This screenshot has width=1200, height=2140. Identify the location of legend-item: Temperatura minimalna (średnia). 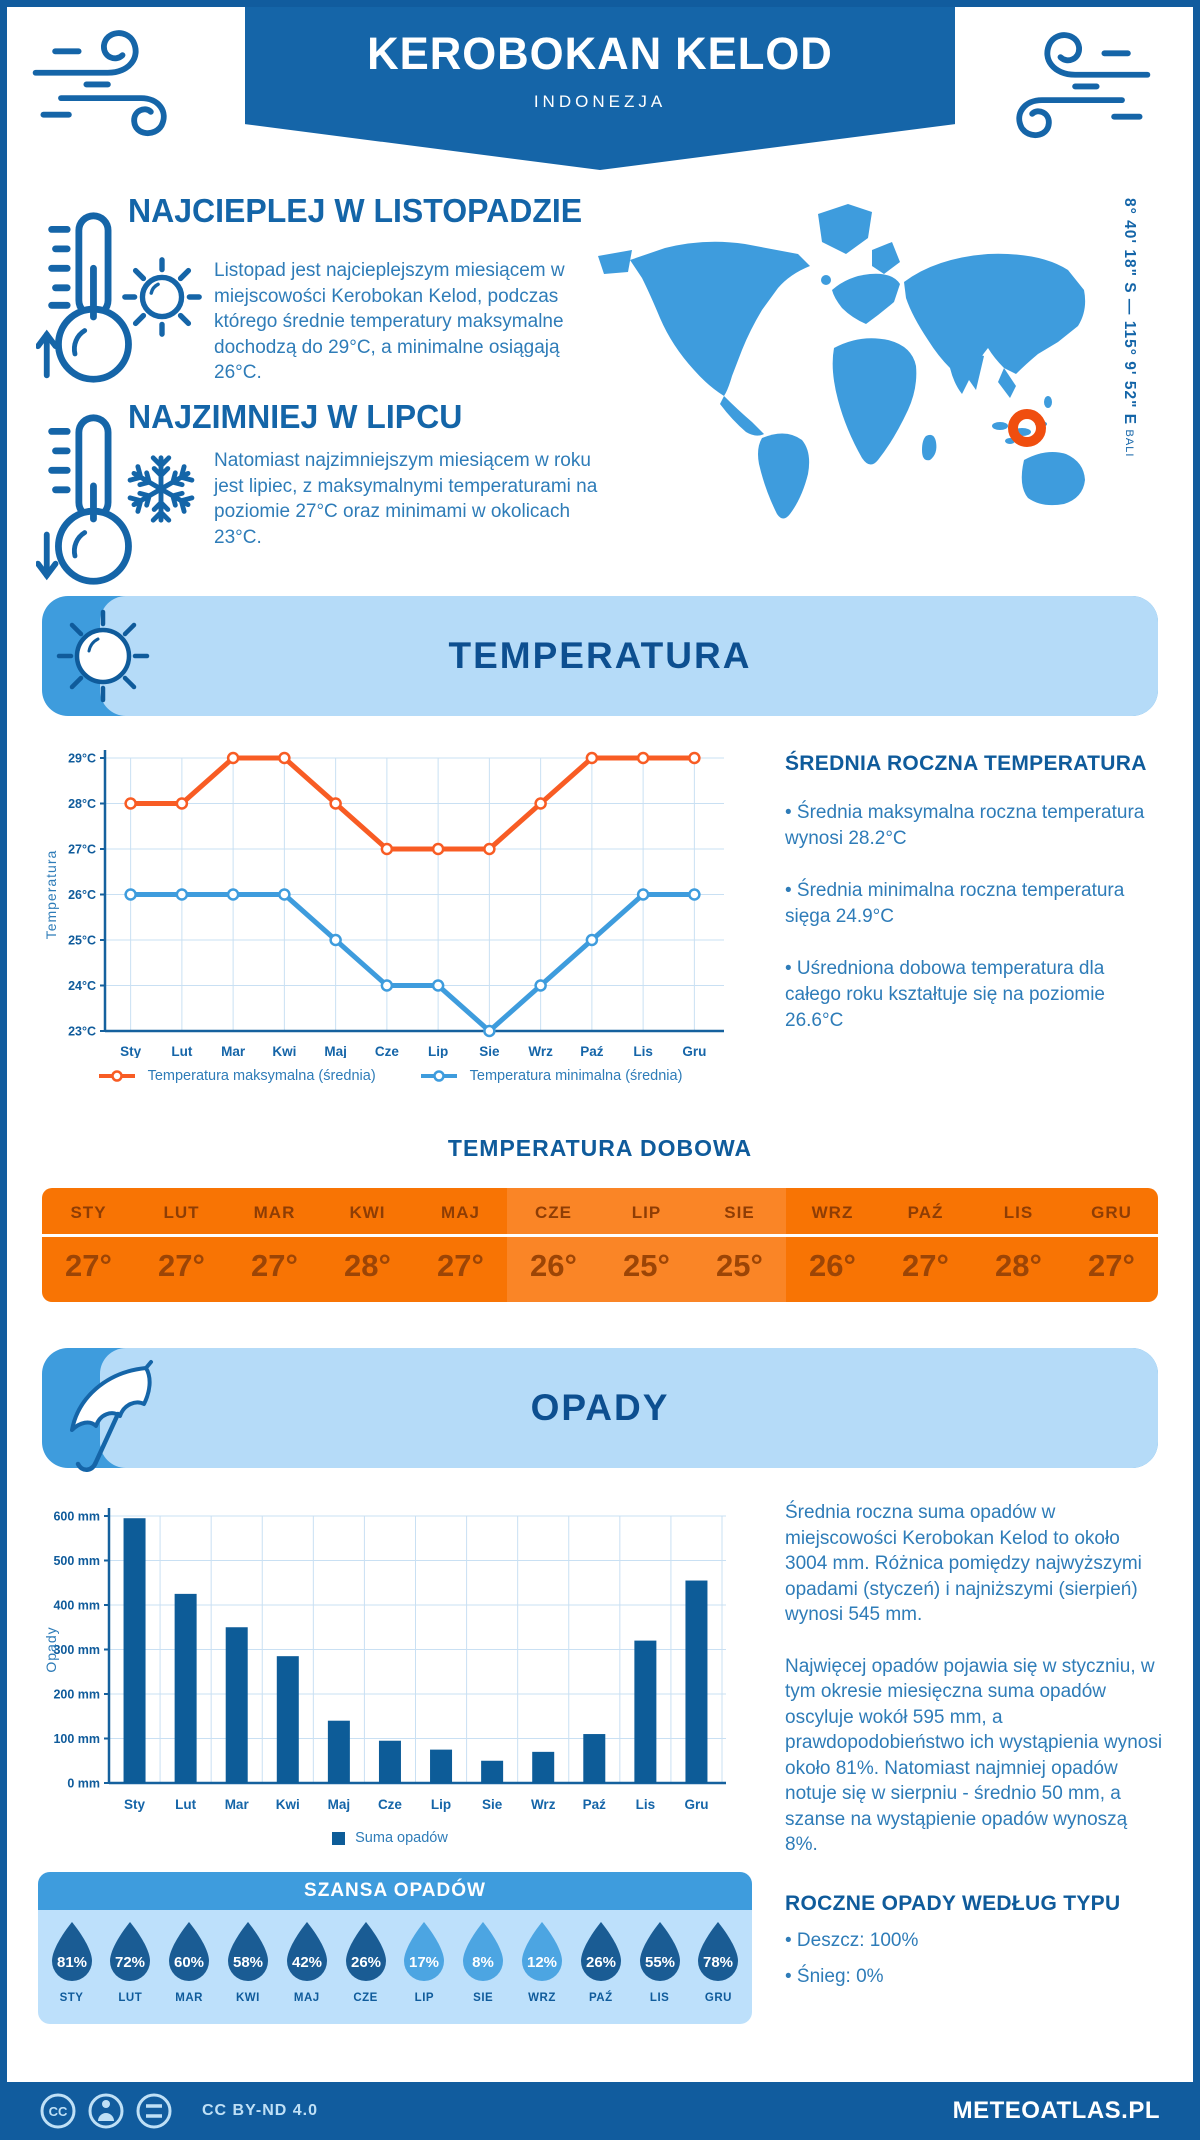
(551, 1076).